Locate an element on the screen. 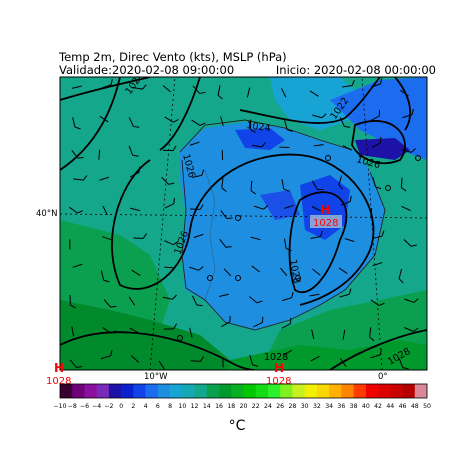 The height and width of the screenshot is (474, 474). isobar-label: 1028 is located at coordinates (276, 357).